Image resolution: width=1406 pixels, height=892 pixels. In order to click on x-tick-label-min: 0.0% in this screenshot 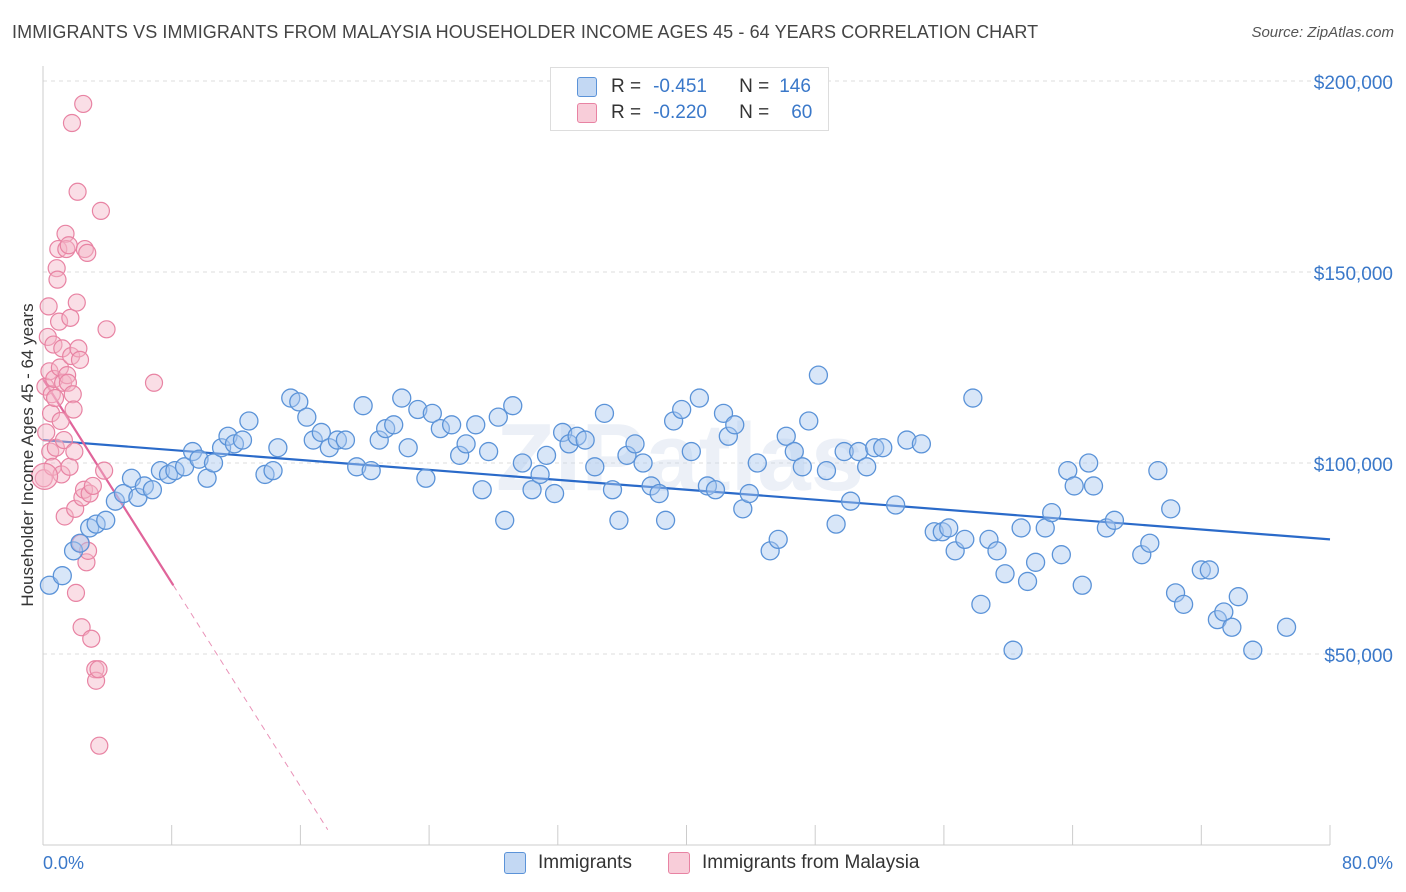, I will do `click(63, 863)`.